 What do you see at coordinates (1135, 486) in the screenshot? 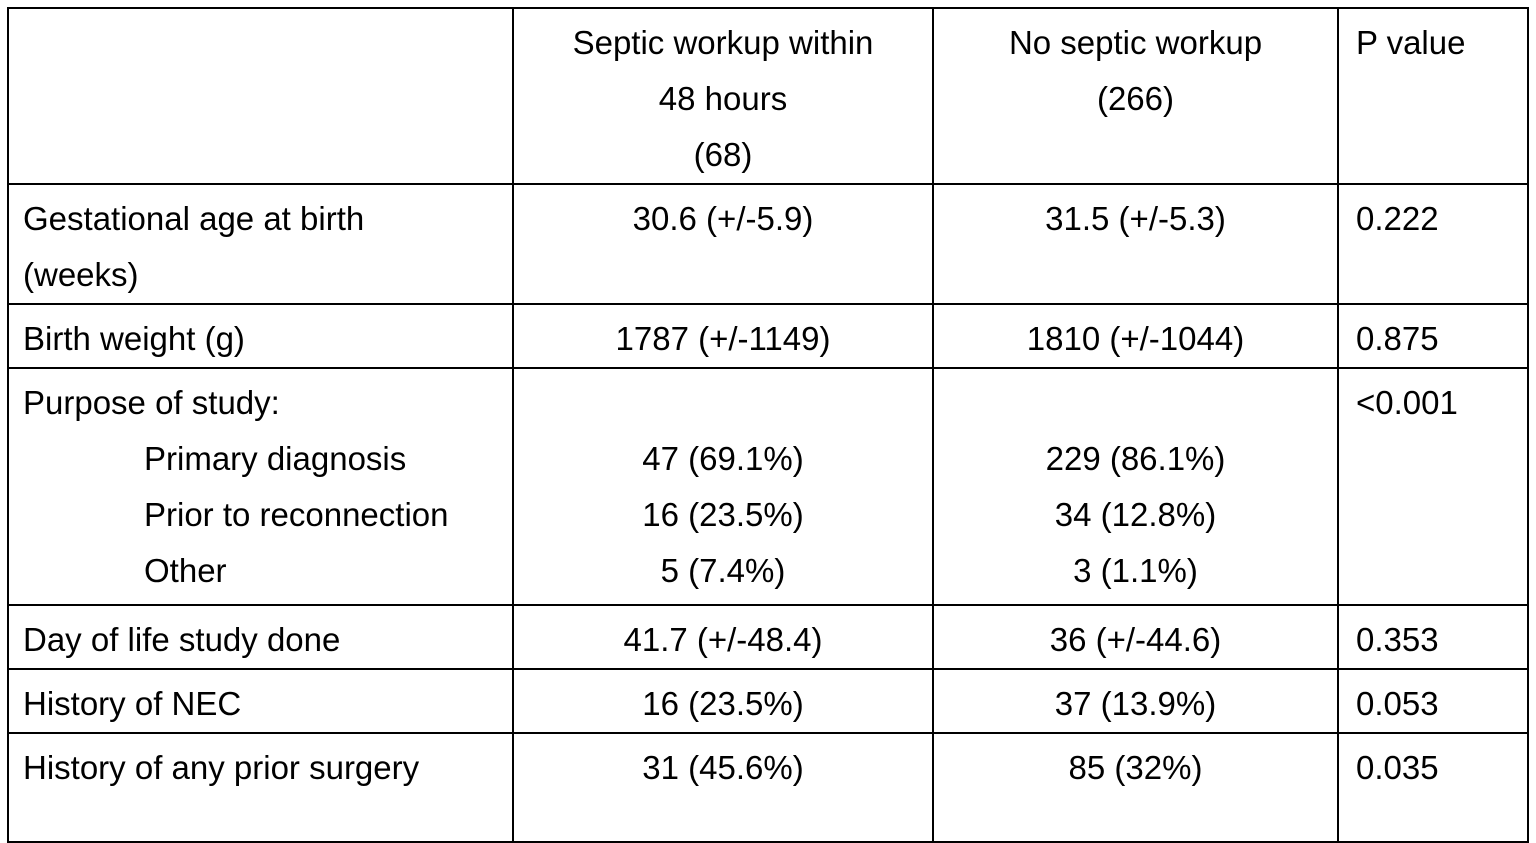
I see `cell-no-septic: 229 (86.1%) 34 (12.8%) 3 (1.1%)` at bounding box center [1135, 486].